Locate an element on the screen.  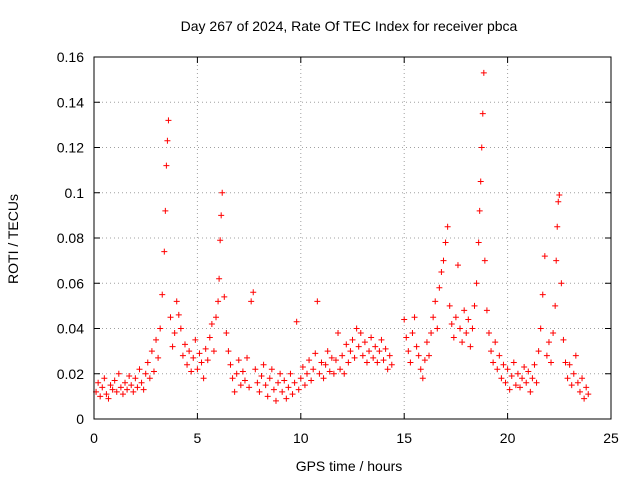
x-tick-label: 25 is located at coordinates (611, 438).